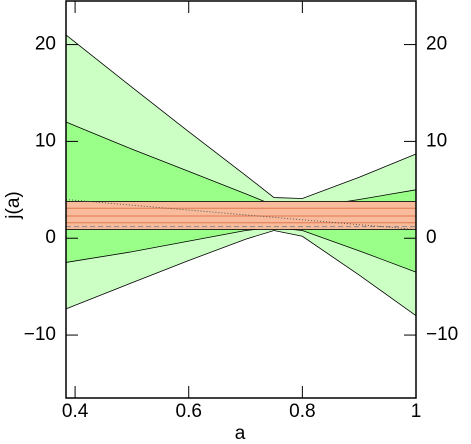  What do you see at coordinates (436, 140) in the screenshot?
I see `y-tick-label-right: 10` at bounding box center [436, 140].